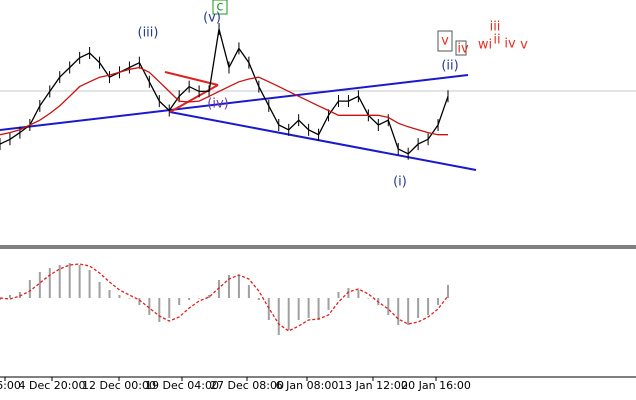 Image resolution: width=636 pixels, height=400 pixels. I want to click on wave-label: c, so click(219, 7).